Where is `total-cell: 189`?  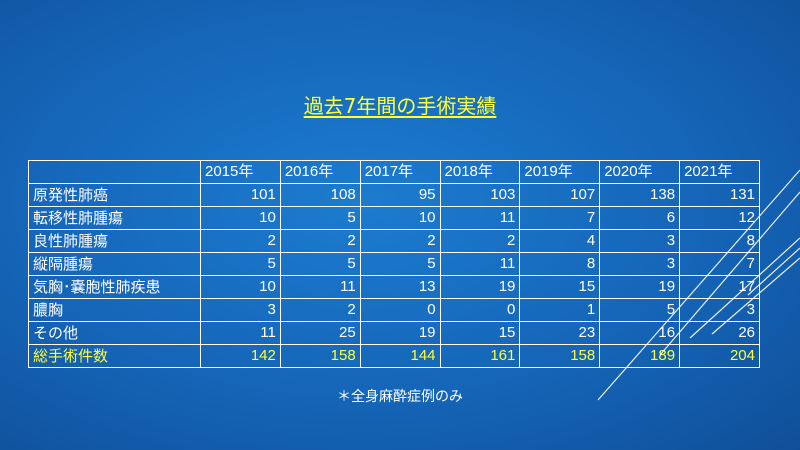
total-cell: 189 is located at coordinates (640, 356).